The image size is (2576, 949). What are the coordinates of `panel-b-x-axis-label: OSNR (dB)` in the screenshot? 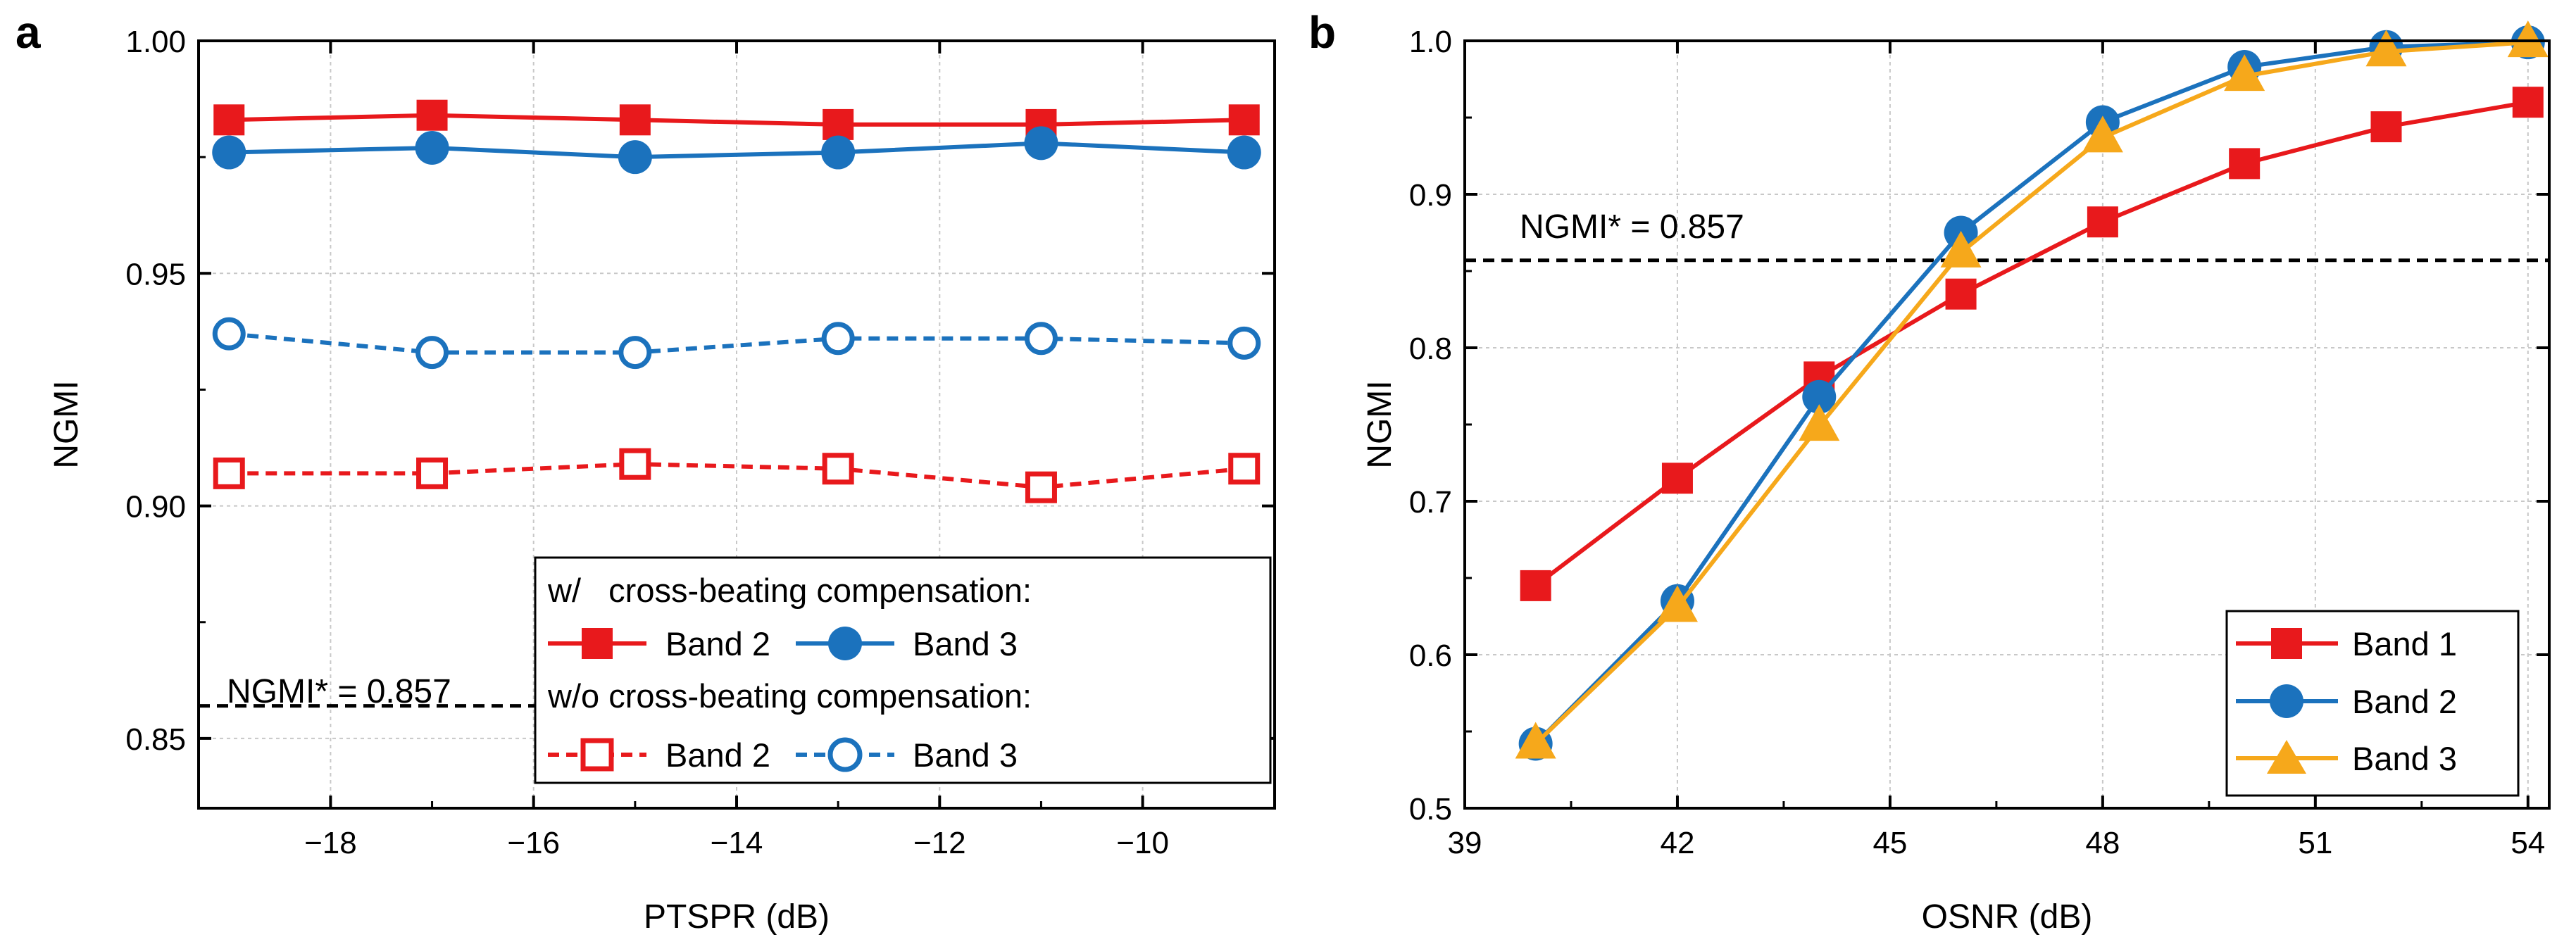 It's located at (2007, 917).